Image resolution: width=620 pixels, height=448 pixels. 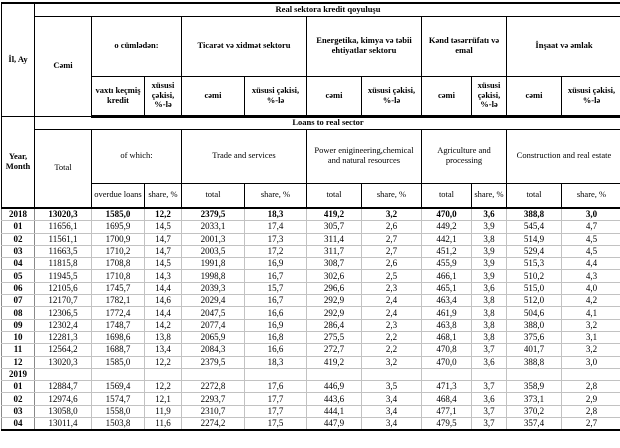 What do you see at coordinates (118, 195) in the screenshot?
I see `overdue-header-en: overdue loans` at bounding box center [118, 195].